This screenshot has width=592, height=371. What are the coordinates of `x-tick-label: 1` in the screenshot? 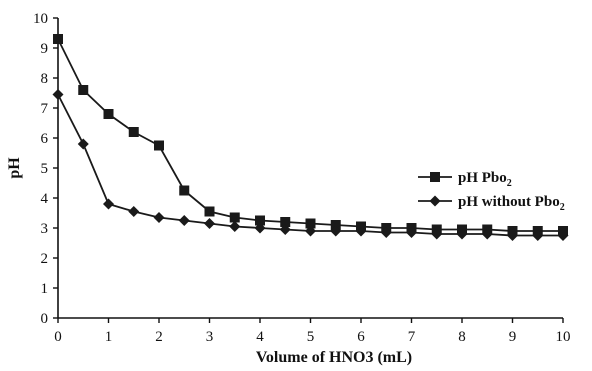 It's located at (109, 337).